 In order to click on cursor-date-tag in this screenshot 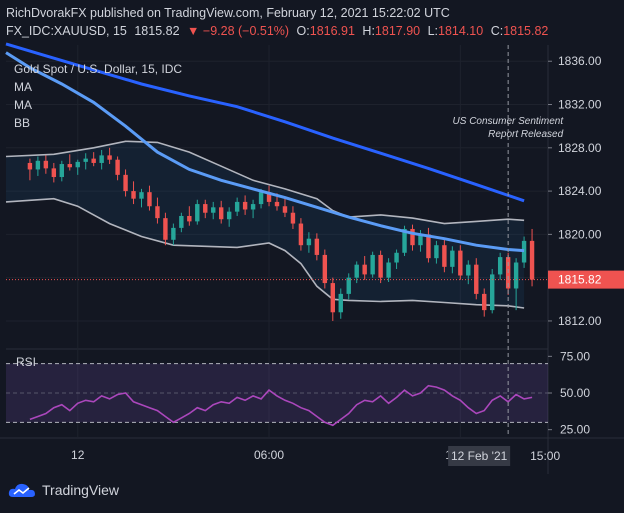, I will do `click(479, 456)`.